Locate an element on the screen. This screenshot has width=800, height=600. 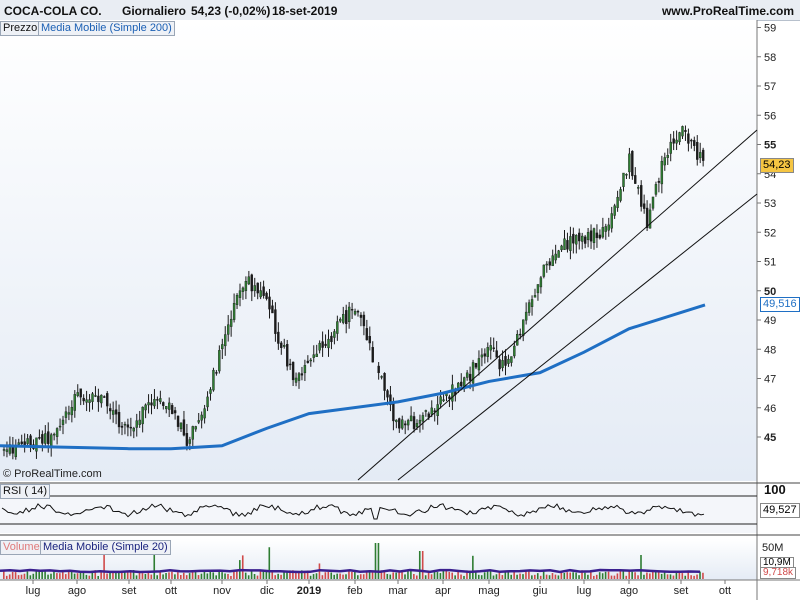
rsi-badge: 49,527 is located at coordinates (780, 510).